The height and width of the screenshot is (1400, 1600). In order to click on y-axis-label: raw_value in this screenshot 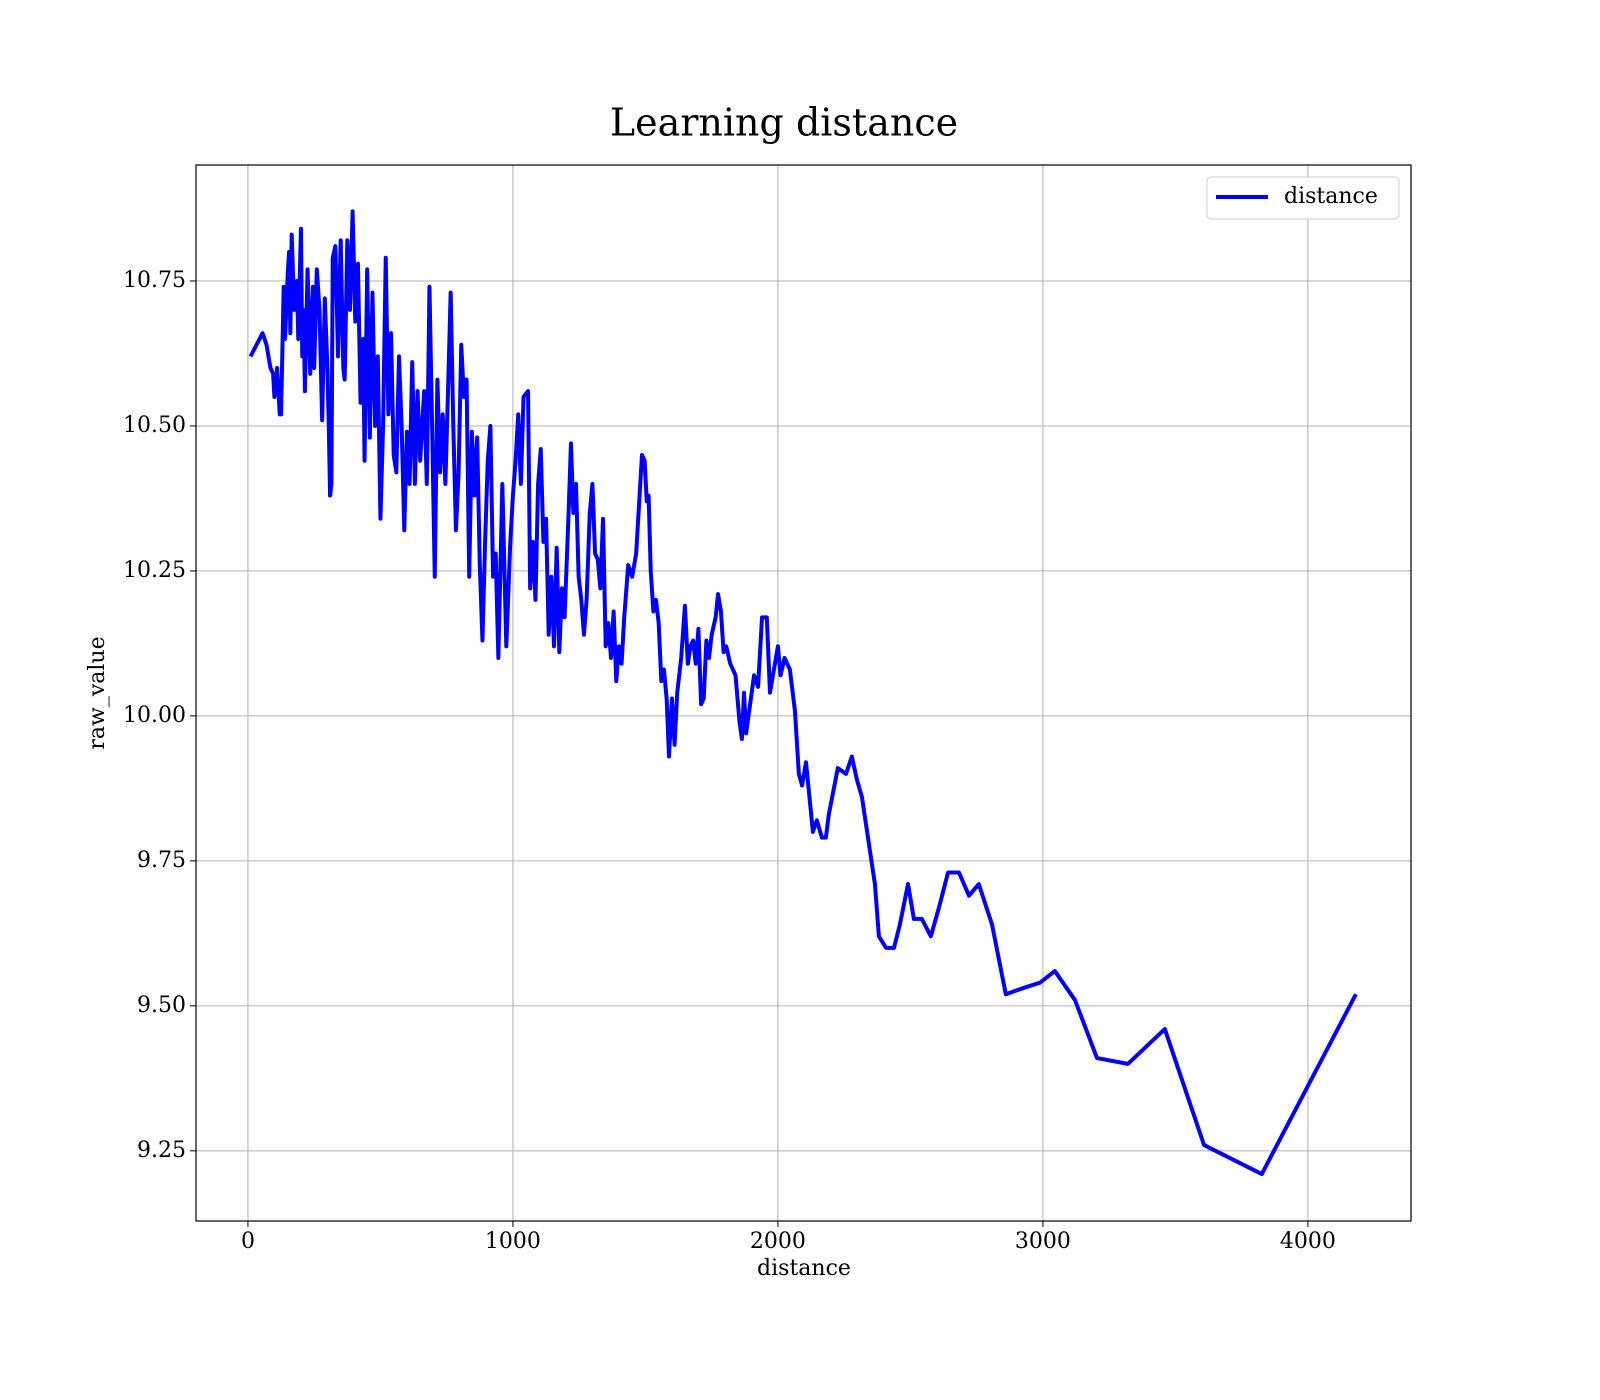, I will do `click(97, 692)`.